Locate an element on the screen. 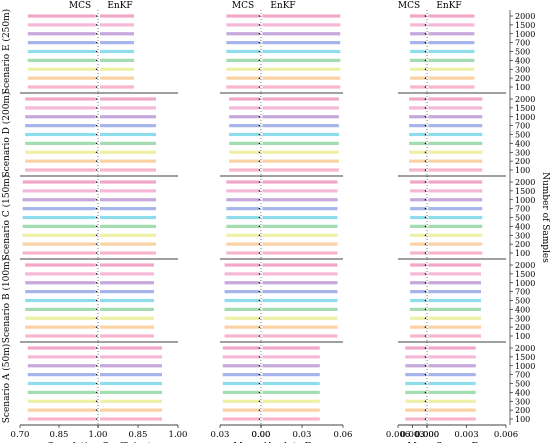 This screenshot has width=550, height=443. x-tick-label: 0.006 is located at coordinates (398, 435).